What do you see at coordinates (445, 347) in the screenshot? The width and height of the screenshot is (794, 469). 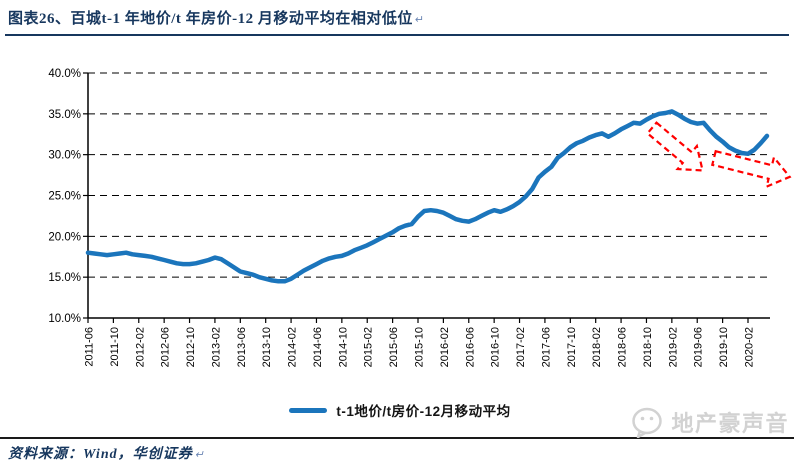 I see `x-axis-label: 2016-02` at bounding box center [445, 347].